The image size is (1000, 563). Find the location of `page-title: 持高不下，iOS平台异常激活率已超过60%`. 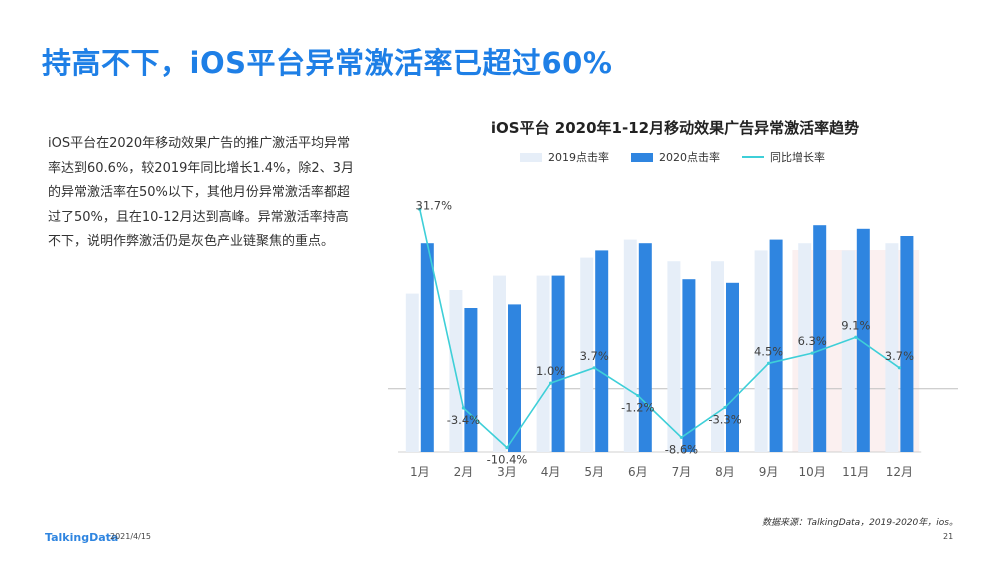

page-title: 持高不下，iOS平台异常激活率已超过60% is located at coordinates (327, 63).